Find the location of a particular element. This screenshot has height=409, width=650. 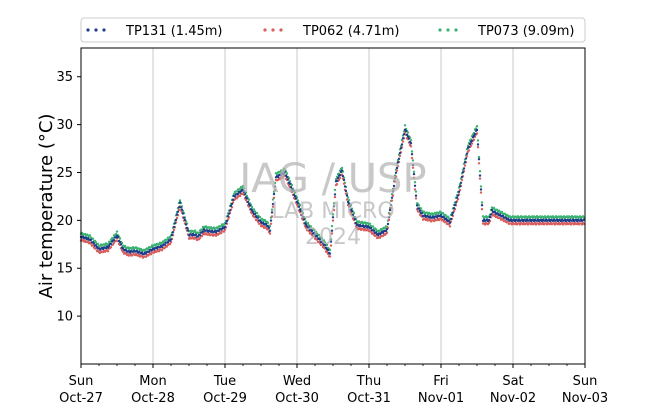

legend-label: TP073 (9.09m) is located at coordinates (525, 31).